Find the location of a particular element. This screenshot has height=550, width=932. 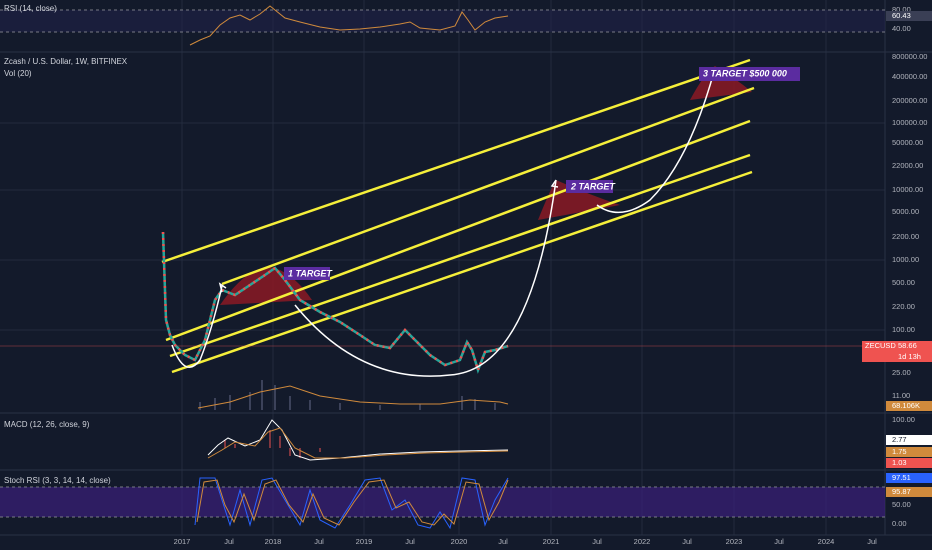

annotation: 3 TARGET $500 000 is located at coordinates (745, 73).